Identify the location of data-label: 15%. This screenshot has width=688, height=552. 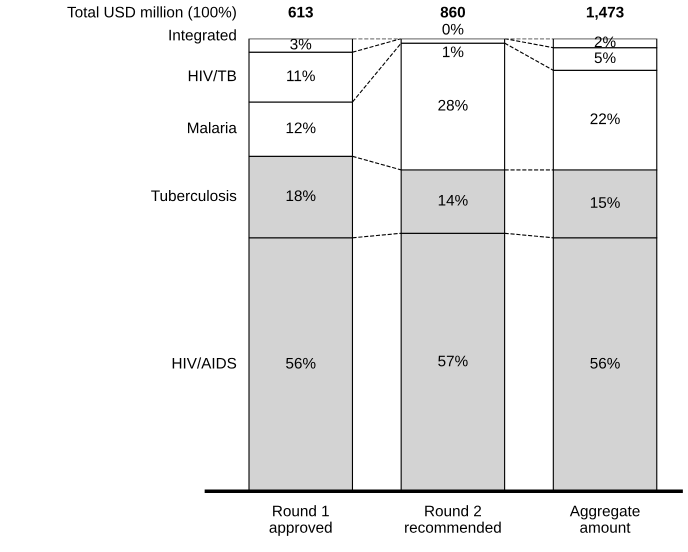
(605, 202).